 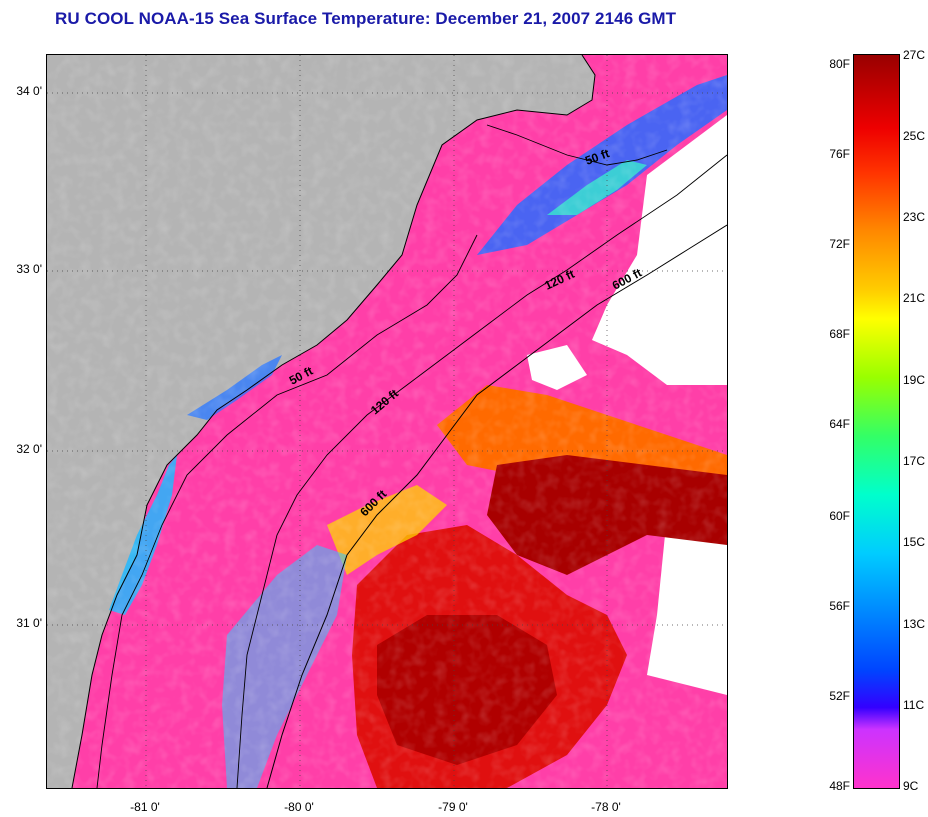 I want to click on colorbar-f-68: 68F, so click(x=839, y=334).